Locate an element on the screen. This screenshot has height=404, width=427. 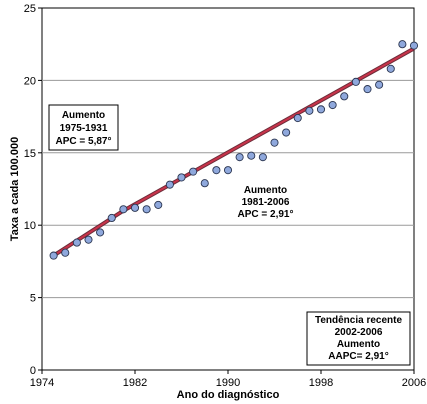
data-point-1977 is located at coordinates (76, 242).